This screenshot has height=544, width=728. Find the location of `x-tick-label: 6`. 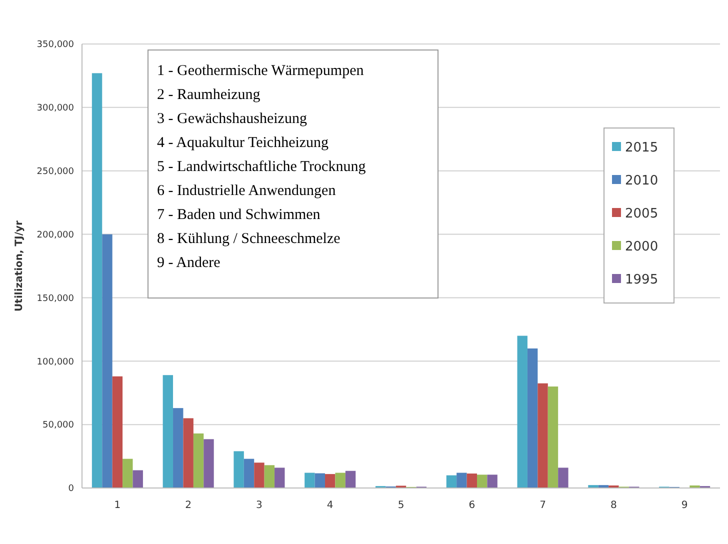

x-tick-label: 6 is located at coordinates (472, 505).